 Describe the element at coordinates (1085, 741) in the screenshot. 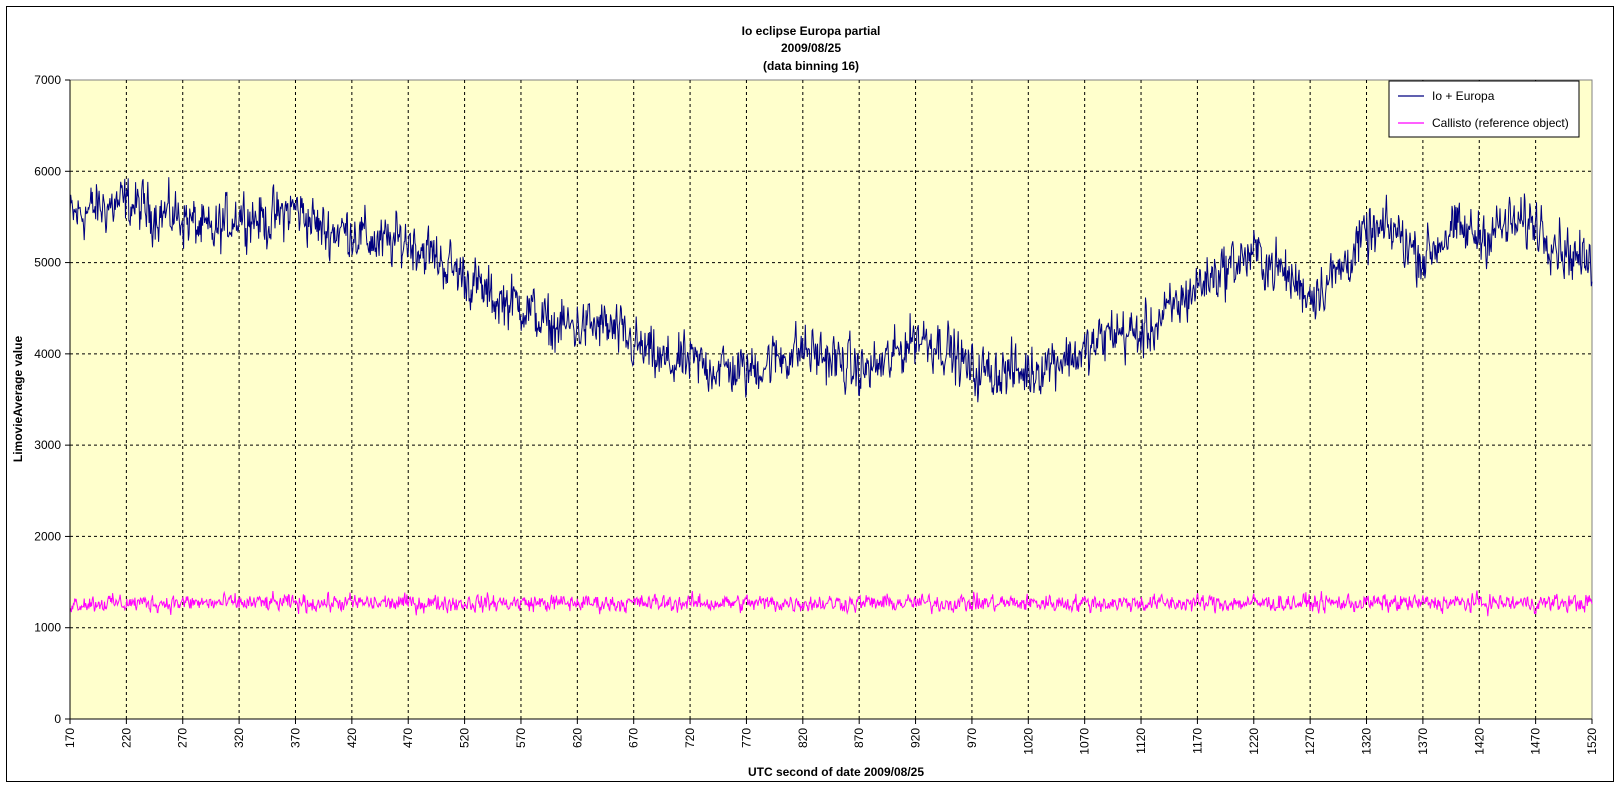

I see `x-tick-label: 1070` at that location.